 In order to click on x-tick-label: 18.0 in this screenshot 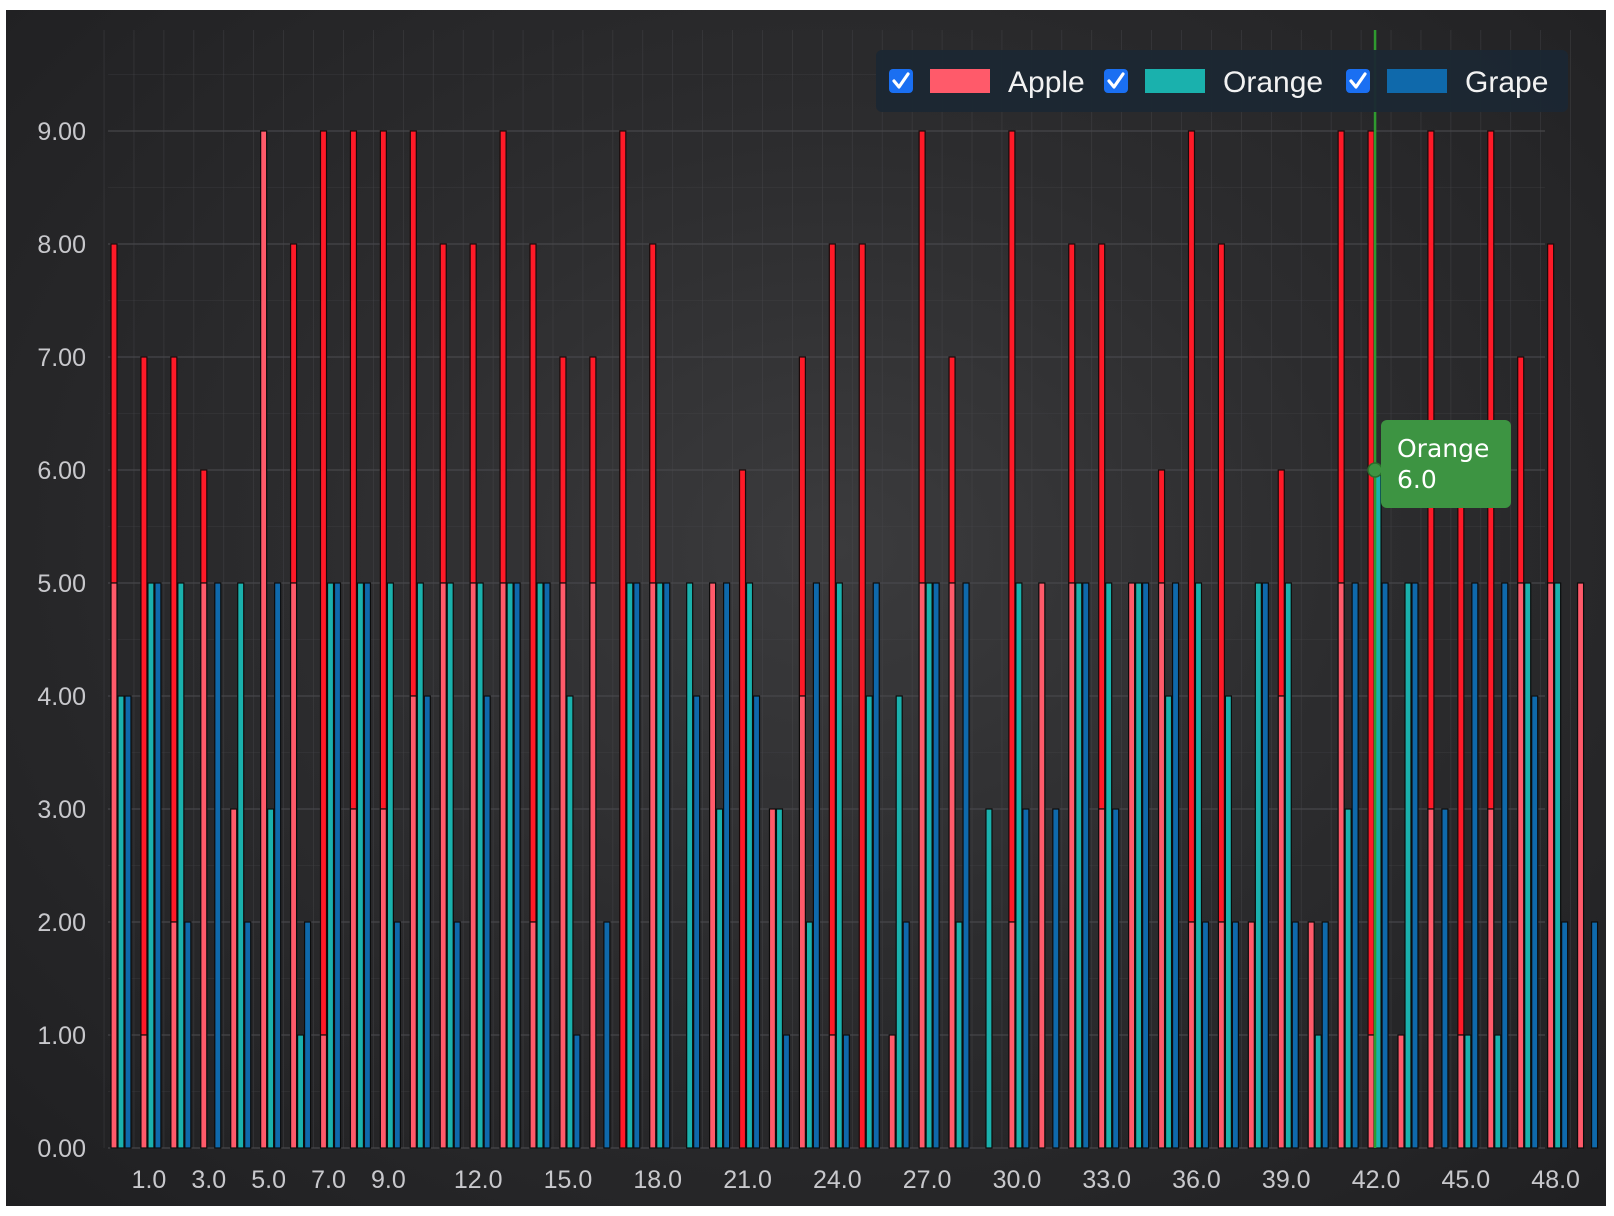, I will do `click(657, 1180)`.